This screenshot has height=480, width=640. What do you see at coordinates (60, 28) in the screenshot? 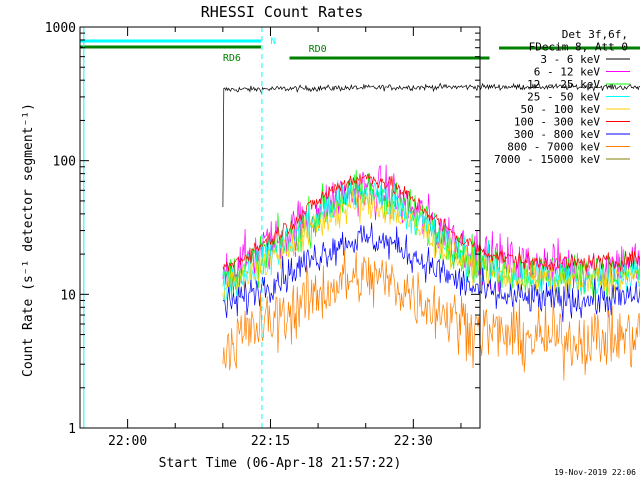
I see `y-tick-label: 1000` at bounding box center [60, 28].